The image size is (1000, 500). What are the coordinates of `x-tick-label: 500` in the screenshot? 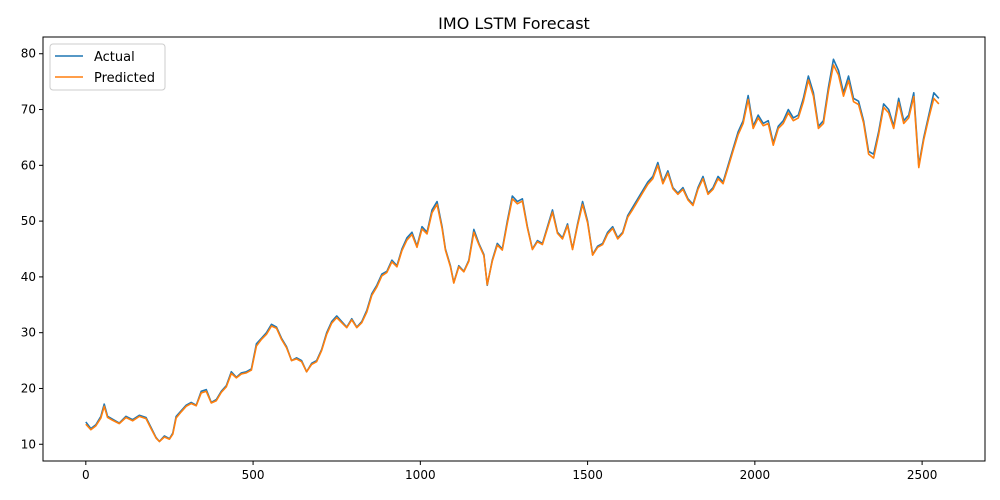 It's located at (253, 475).